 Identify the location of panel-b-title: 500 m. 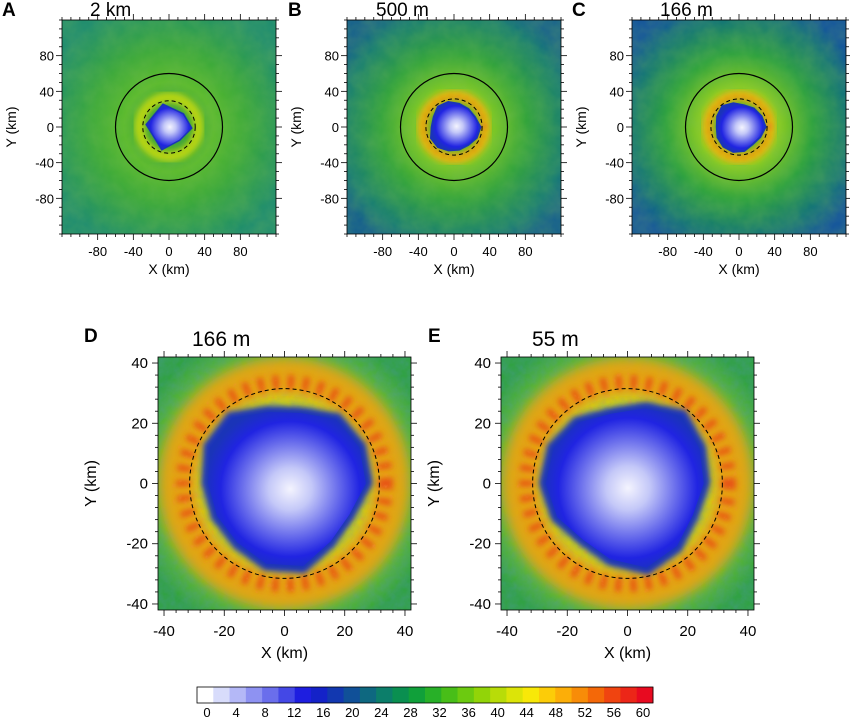
(402, 10).